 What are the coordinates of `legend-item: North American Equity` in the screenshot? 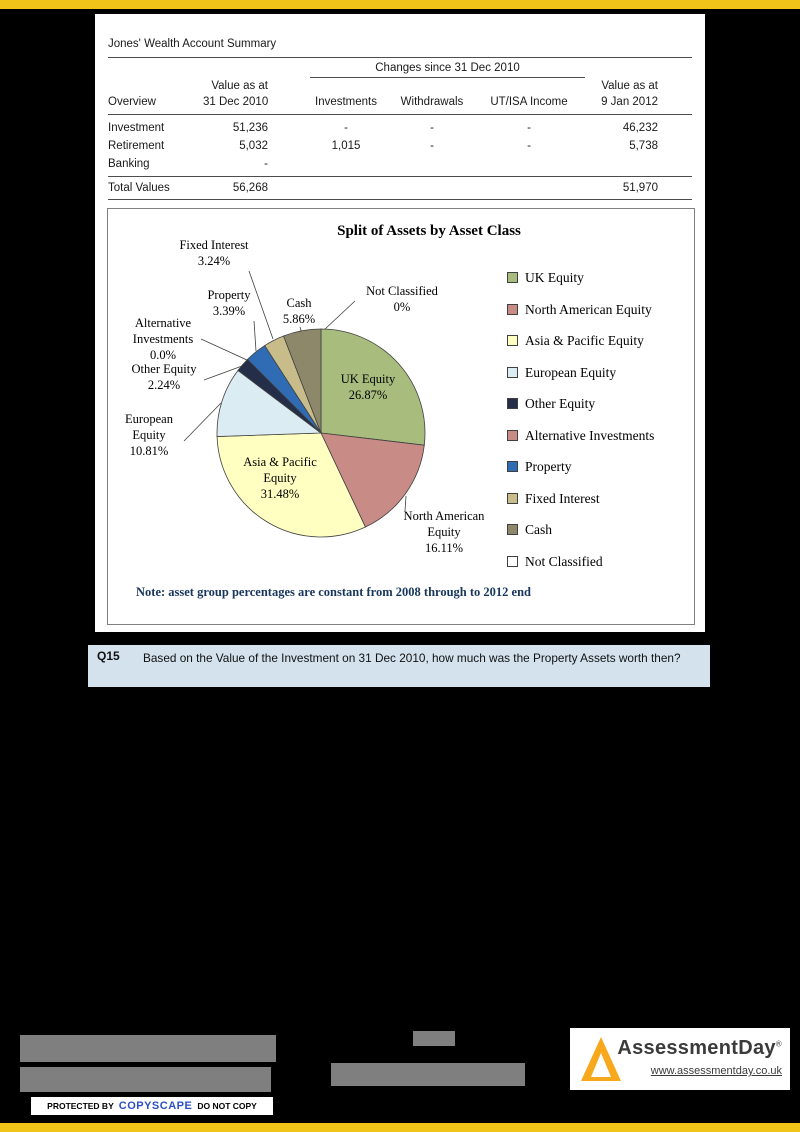 It's located at (599, 309).